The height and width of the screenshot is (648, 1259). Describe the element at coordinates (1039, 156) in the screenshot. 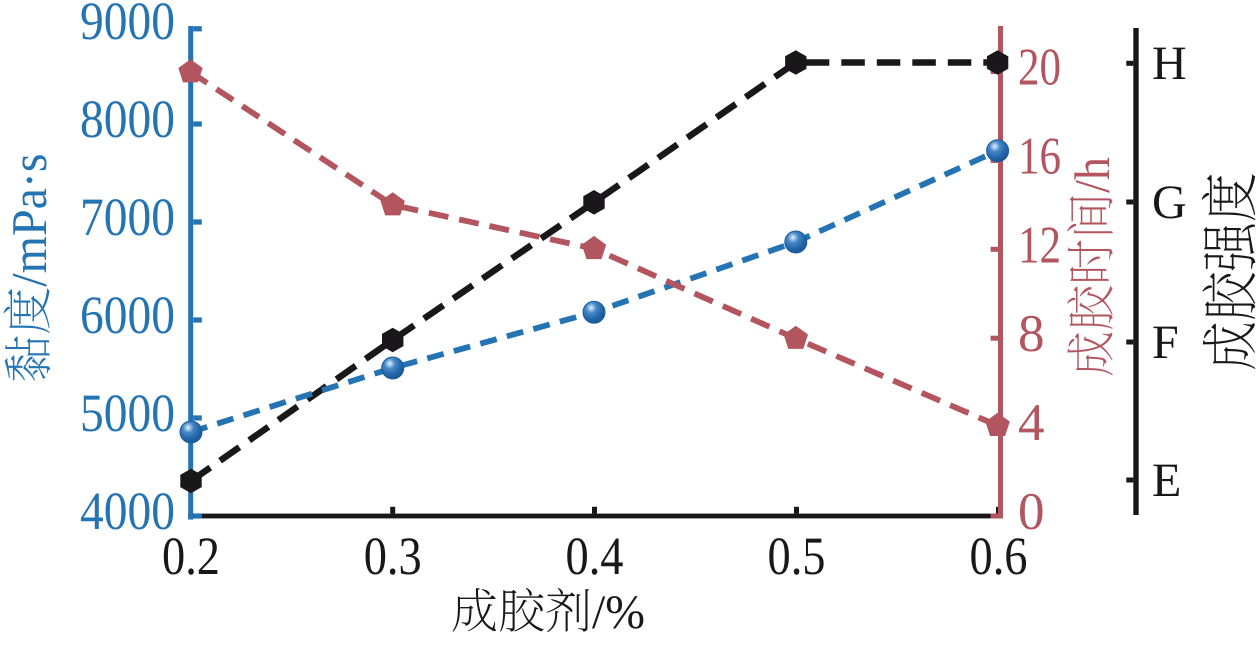

I see `svg-text: 16` at that location.